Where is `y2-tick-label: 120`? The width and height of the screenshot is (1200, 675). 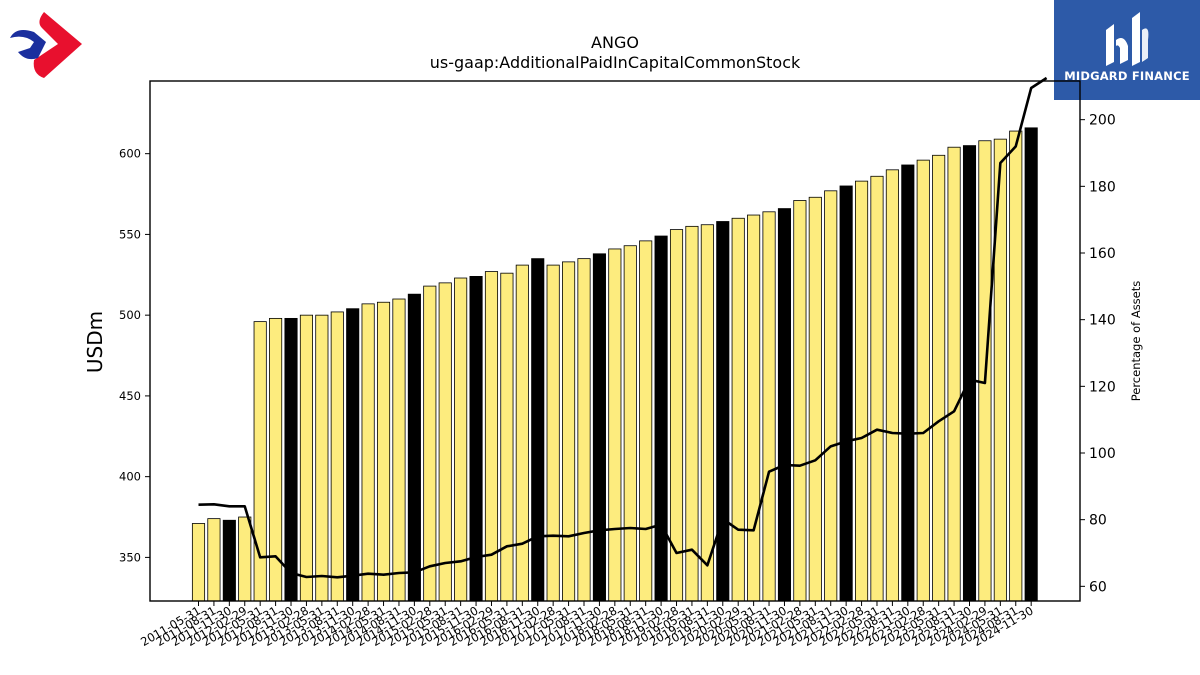 y2-tick-label: 120 is located at coordinates (1102, 387).